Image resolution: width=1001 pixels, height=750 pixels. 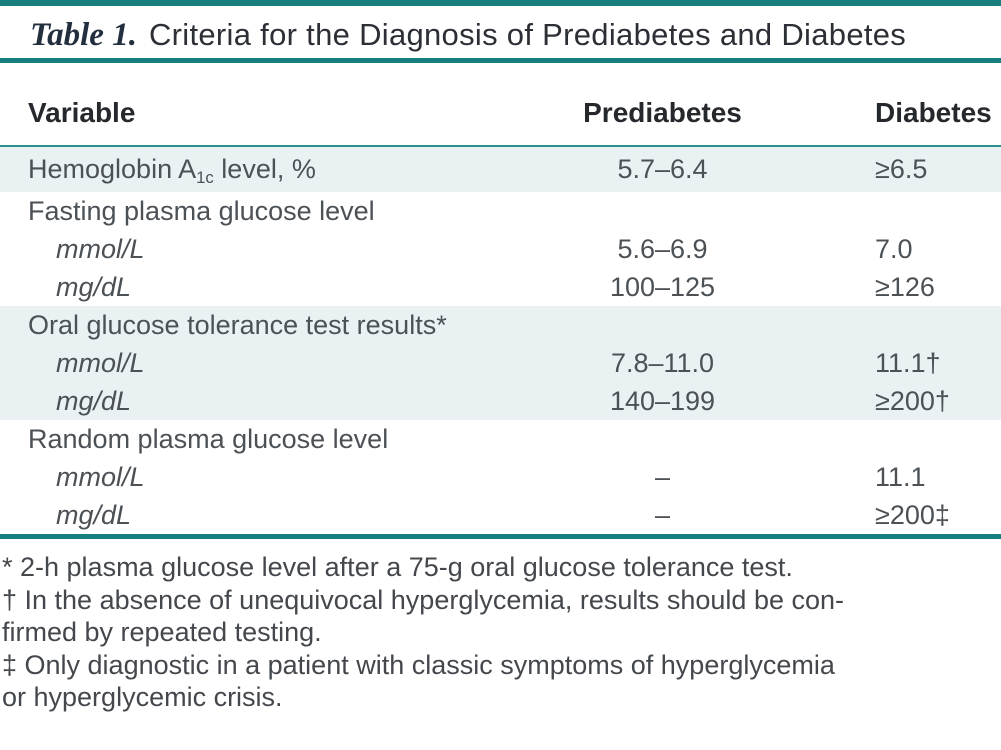 What do you see at coordinates (893, 401) in the screenshot?
I see `diabetes-value: ≥200†` at bounding box center [893, 401].